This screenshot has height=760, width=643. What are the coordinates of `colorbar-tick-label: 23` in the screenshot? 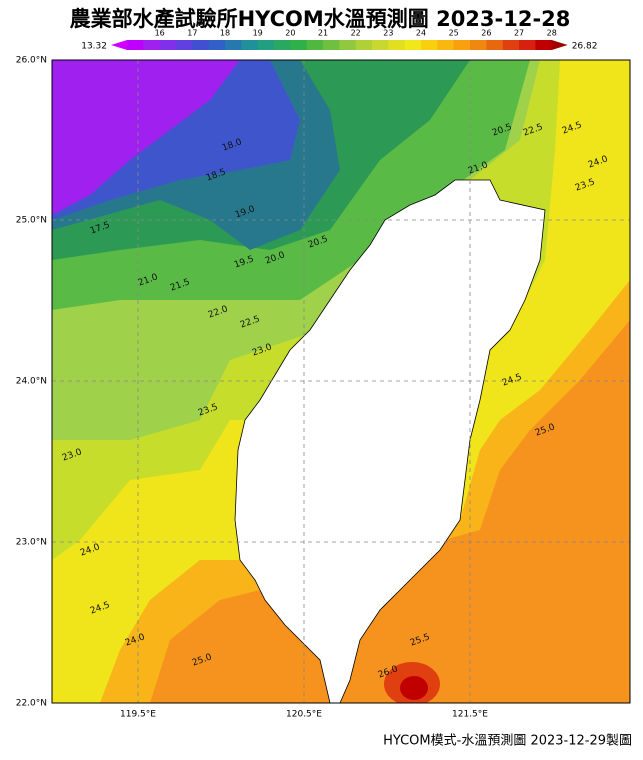 It's located at (388, 33).